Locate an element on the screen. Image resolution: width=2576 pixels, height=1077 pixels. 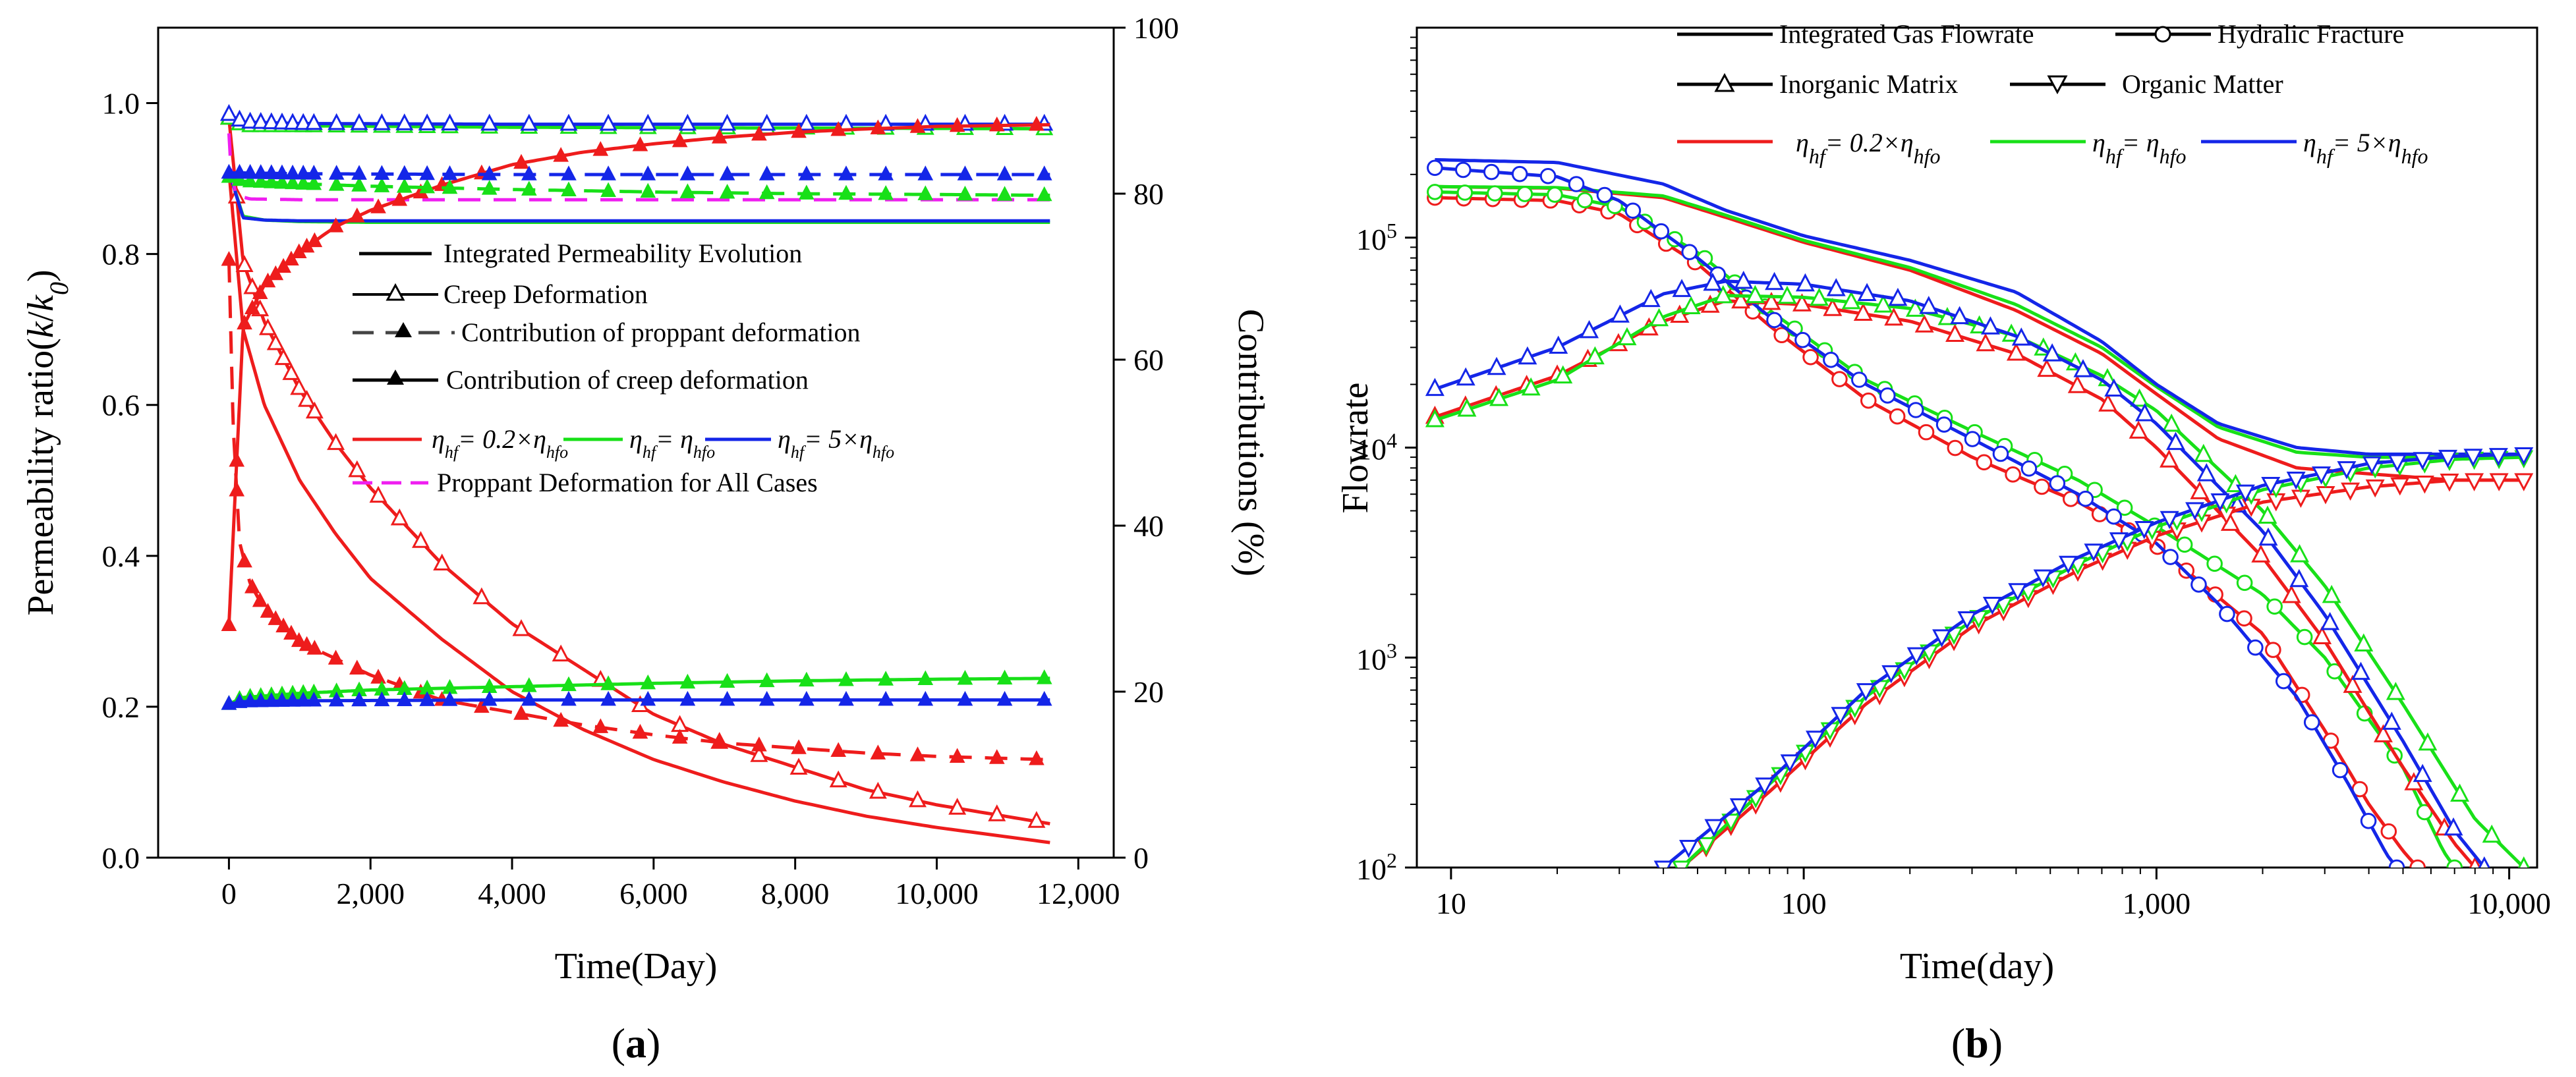
y2-tick-label: 60 is located at coordinates (1149, 360).